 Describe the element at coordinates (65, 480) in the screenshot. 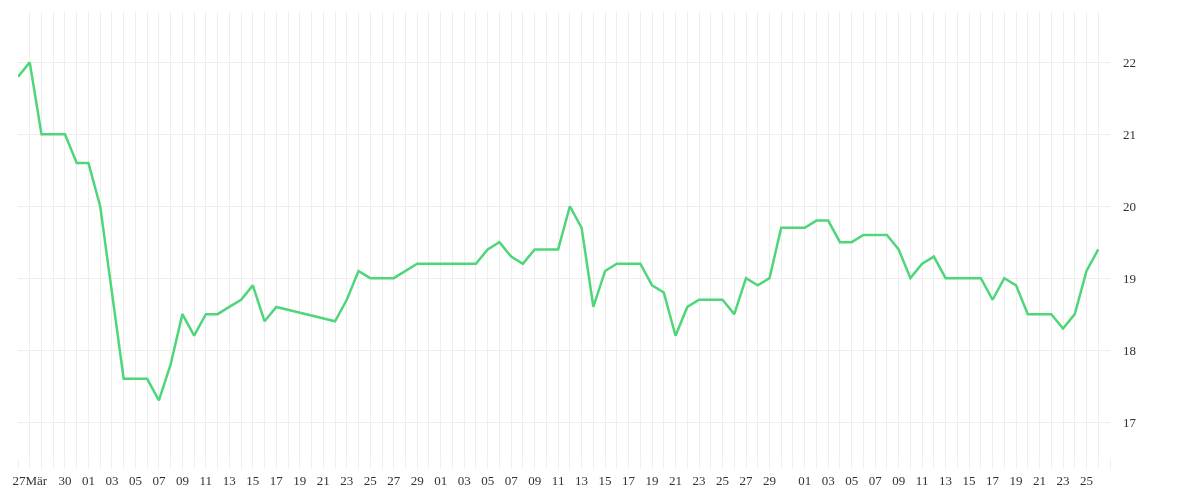

I see `x-tick-label: 30` at that location.